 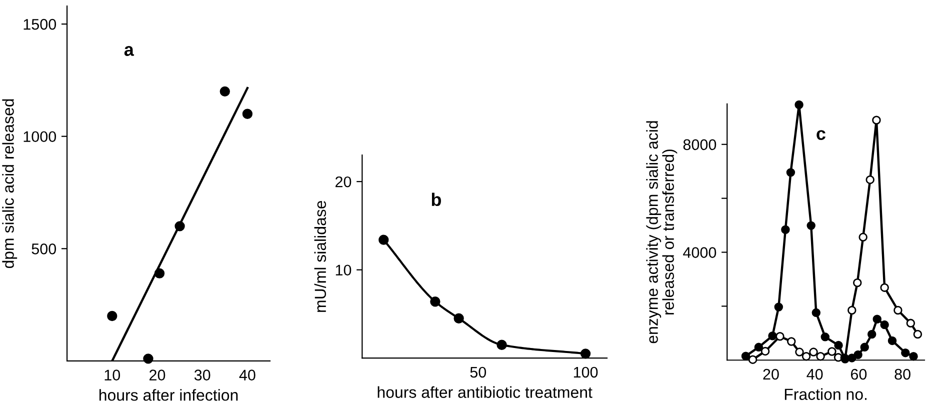 I want to click on y-axis-title: enzyme activity (dpm sialic acid released or transferred), so click(x=662, y=232).